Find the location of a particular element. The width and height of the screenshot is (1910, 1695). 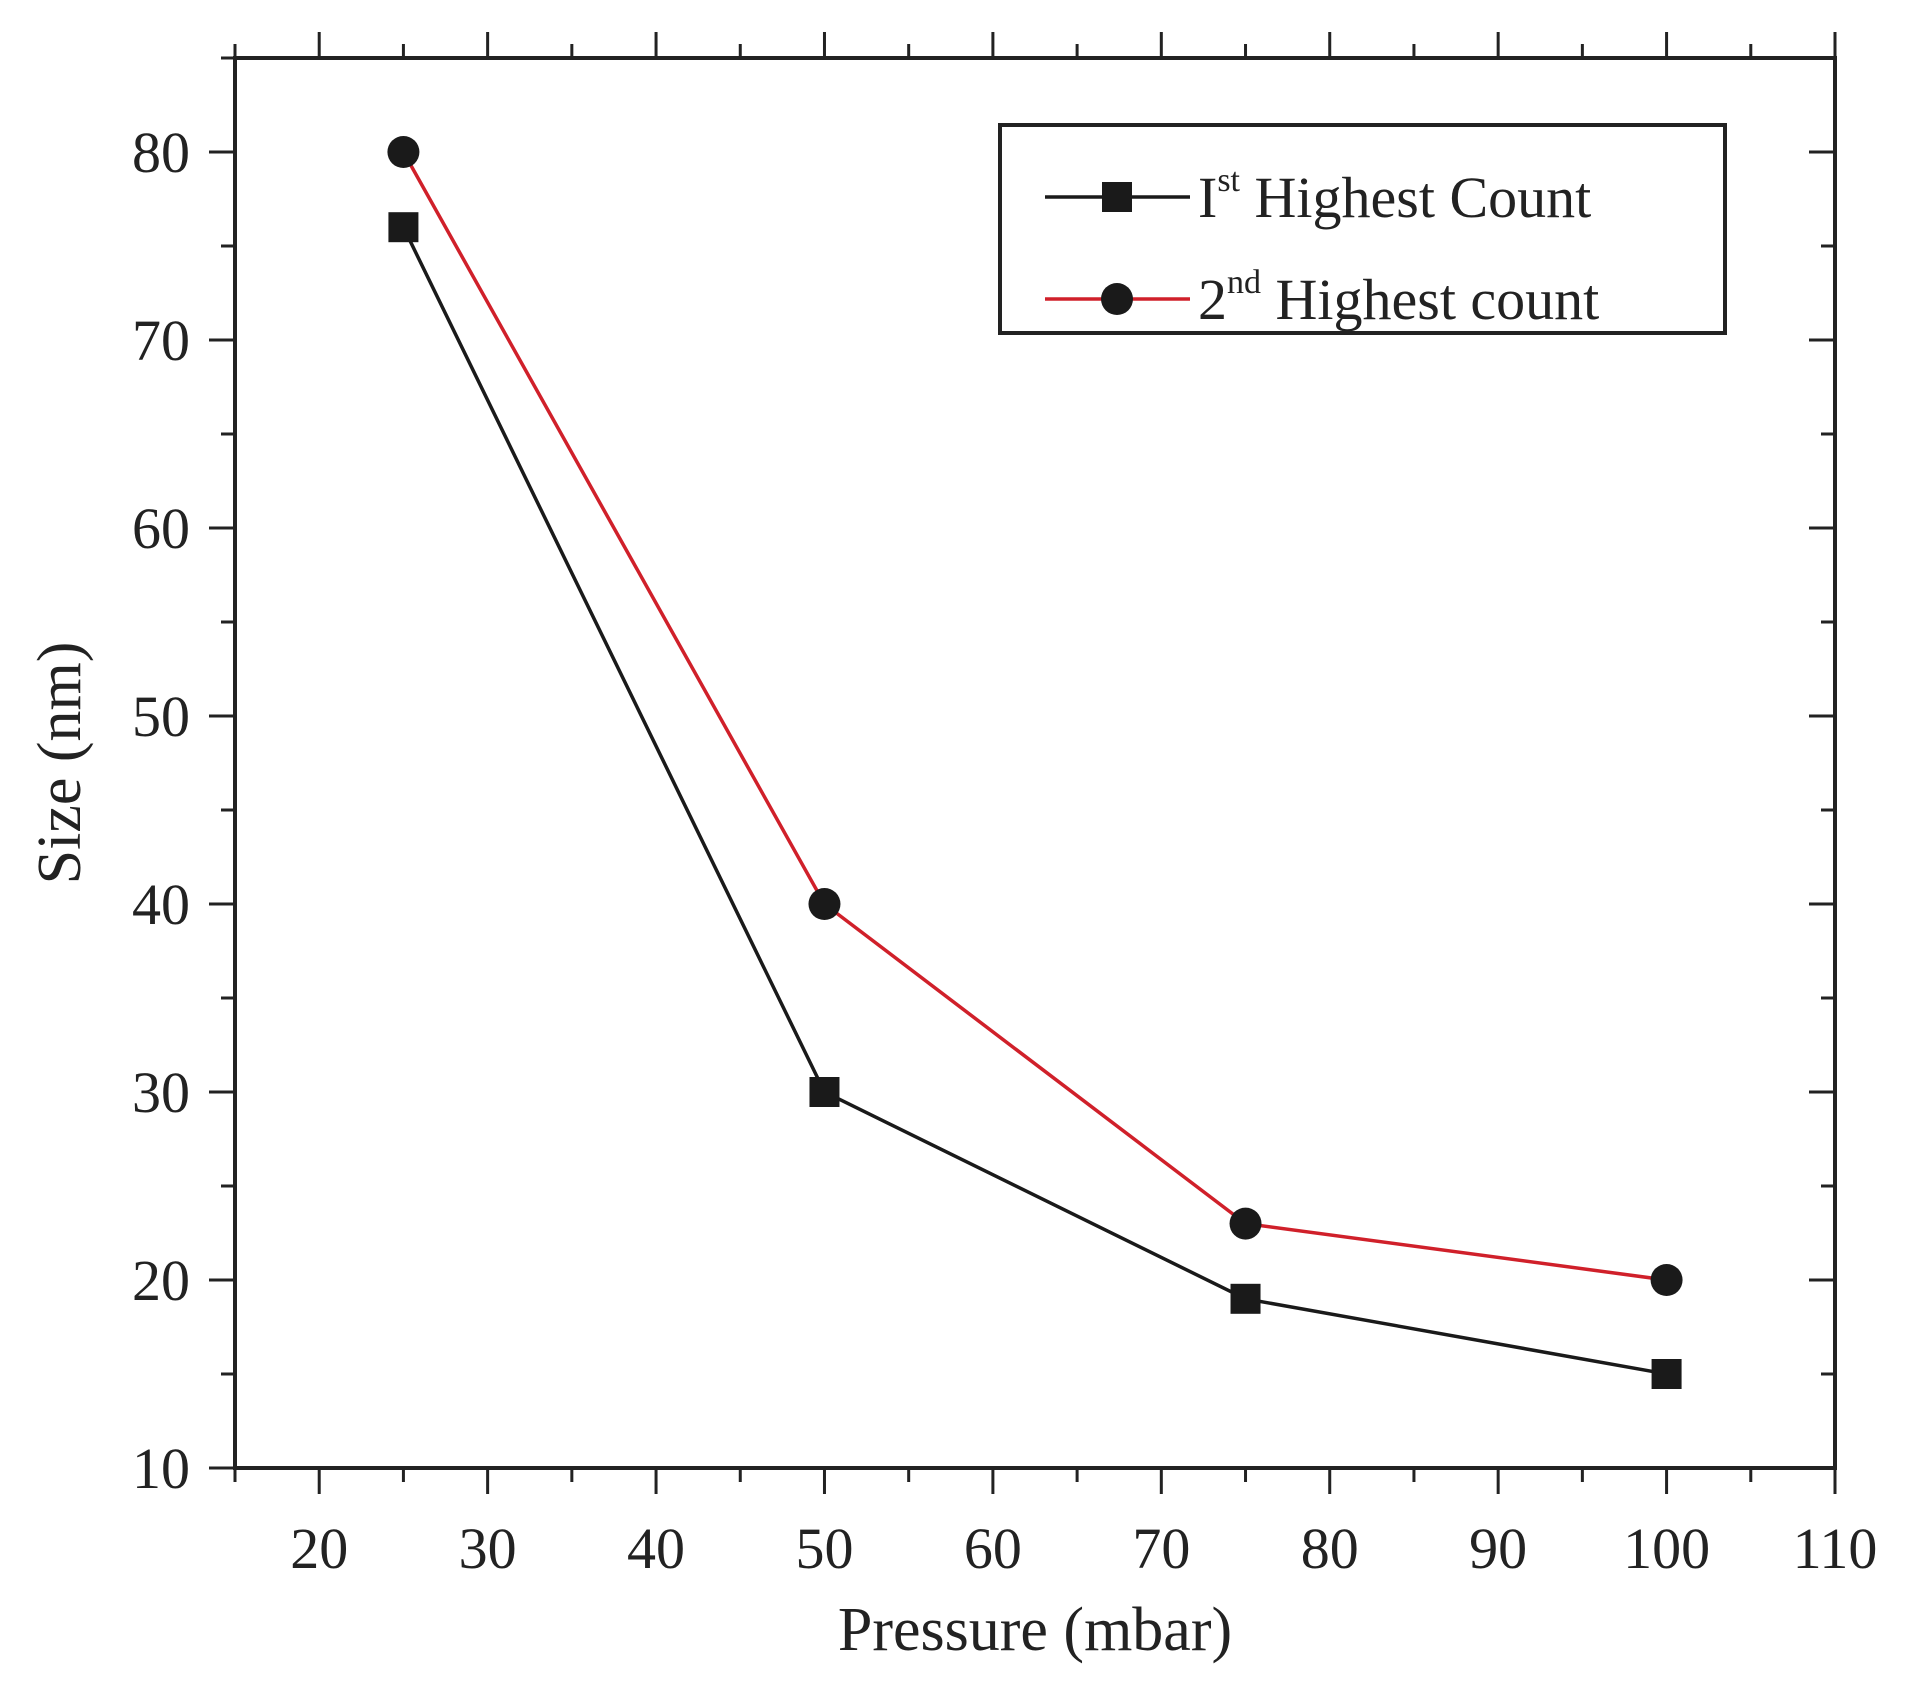

x-tick-label: 80 is located at coordinates (1330, 1548).